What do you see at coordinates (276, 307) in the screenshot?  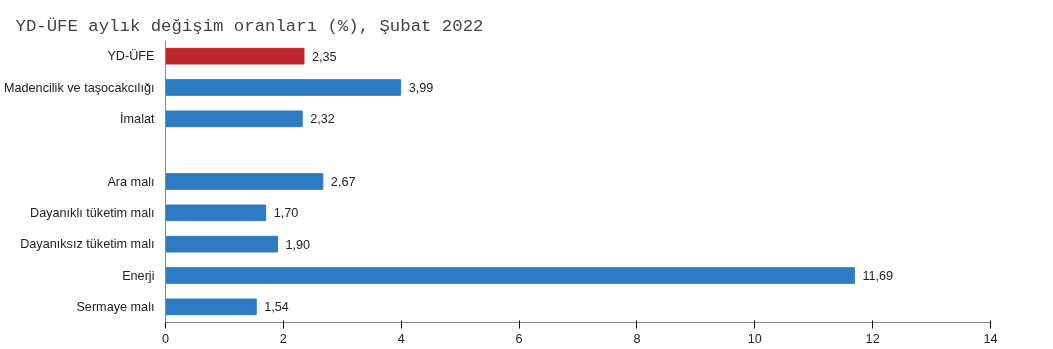 I see `data-label: 1,54` at bounding box center [276, 307].